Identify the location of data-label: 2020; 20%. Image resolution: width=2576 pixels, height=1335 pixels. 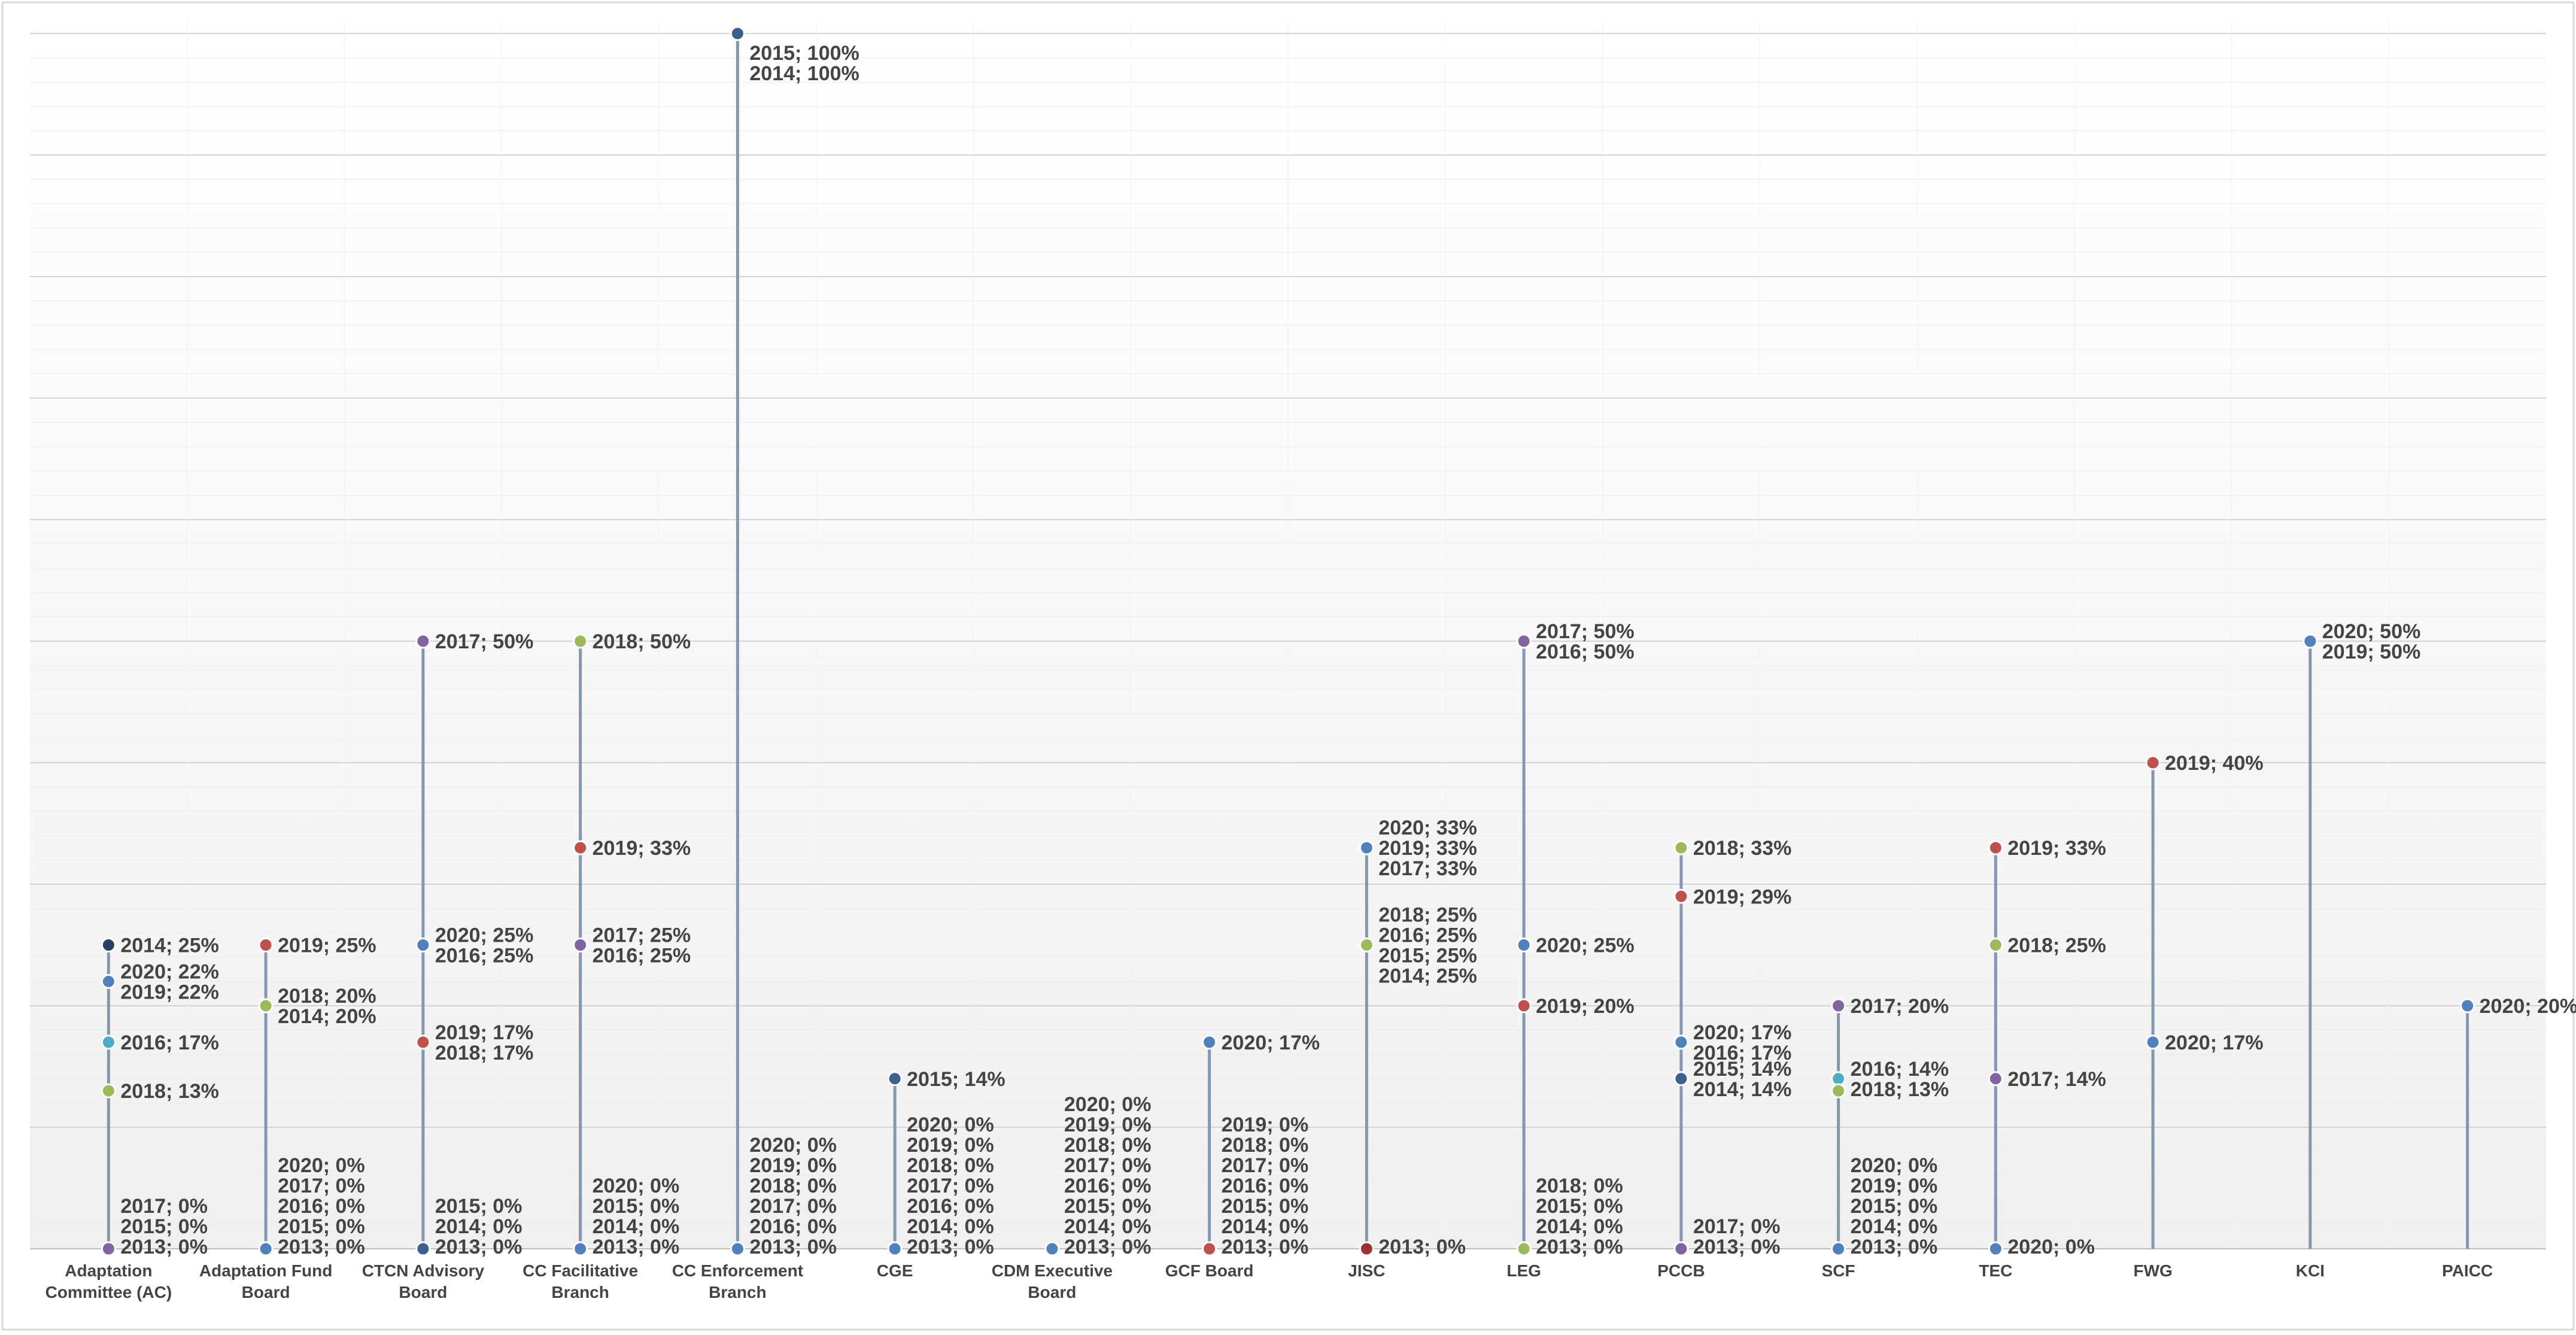
(2528, 1006).